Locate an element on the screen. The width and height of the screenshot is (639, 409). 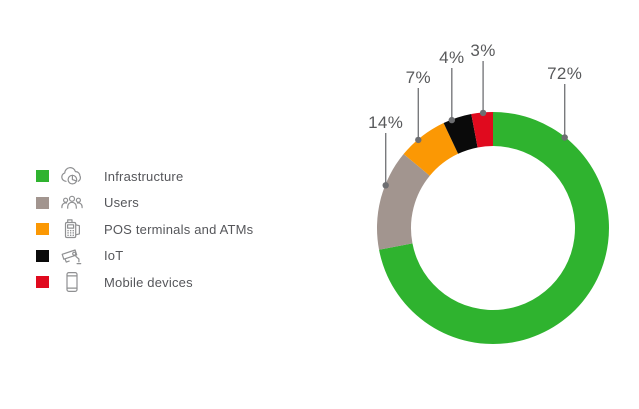
legend-item-label: POS terminals and ATMs is located at coordinates (179, 229).